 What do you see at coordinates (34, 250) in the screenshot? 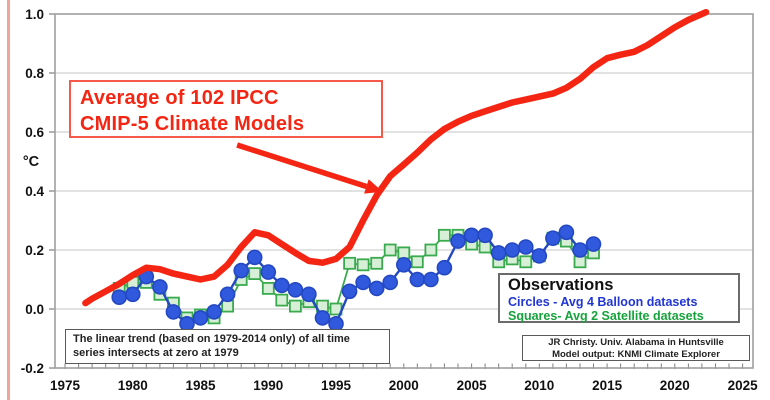
I see `svg-text: 0.2` at bounding box center [34, 250].